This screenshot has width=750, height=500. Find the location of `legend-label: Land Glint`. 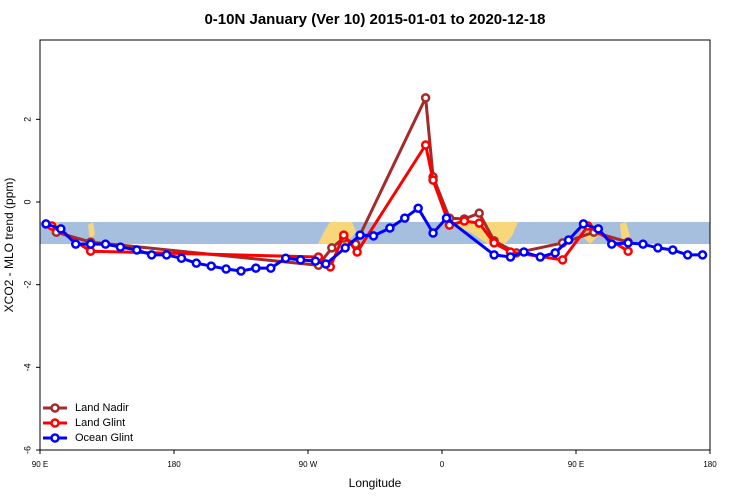

legend-label: Land Glint is located at coordinates (100, 423).